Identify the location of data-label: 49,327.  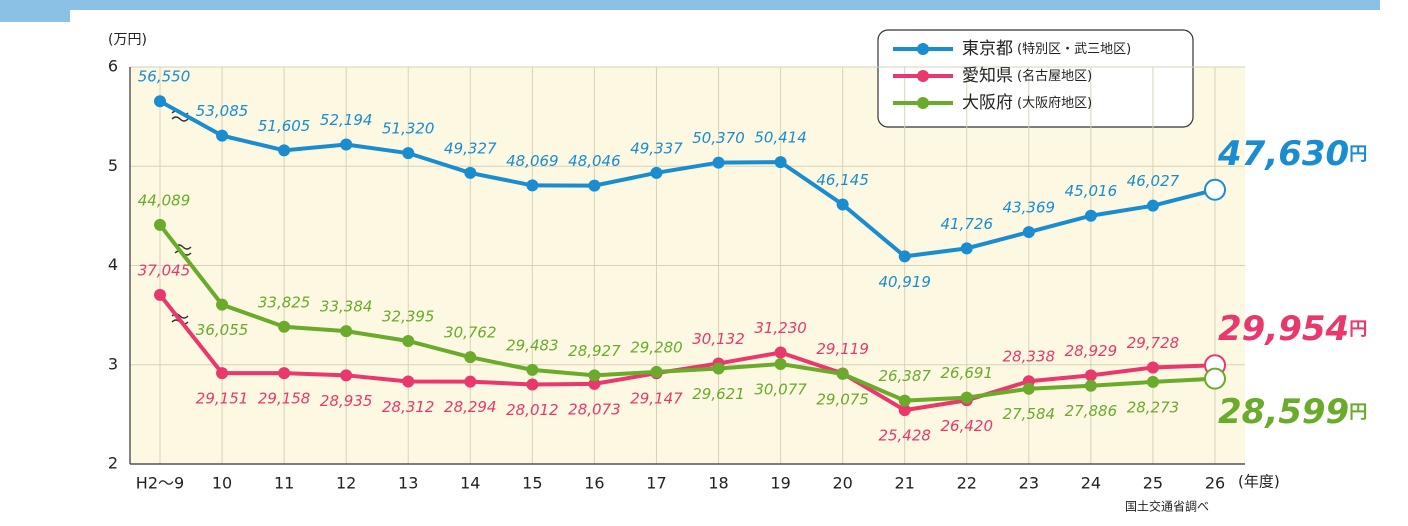
(470, 148).